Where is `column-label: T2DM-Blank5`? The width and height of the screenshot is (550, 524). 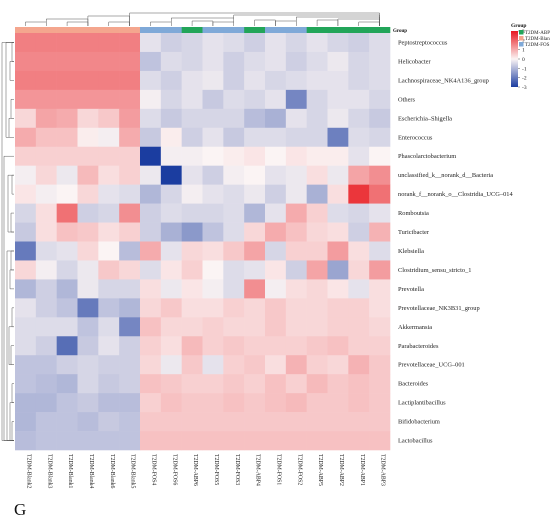
column-label: T2DM-Blank5 is located at coordinates (133, 471).